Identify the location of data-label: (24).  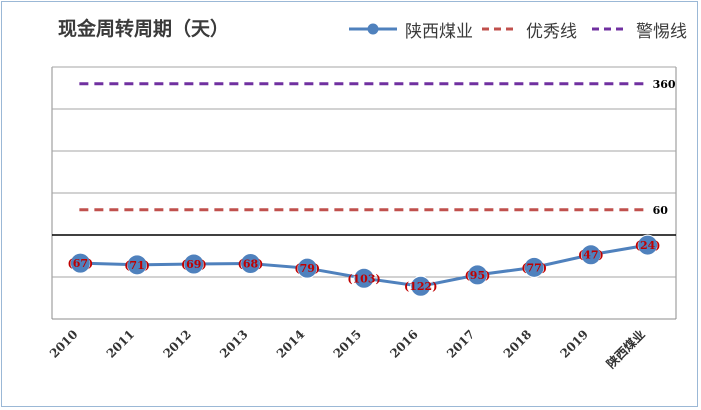
(648, 245).